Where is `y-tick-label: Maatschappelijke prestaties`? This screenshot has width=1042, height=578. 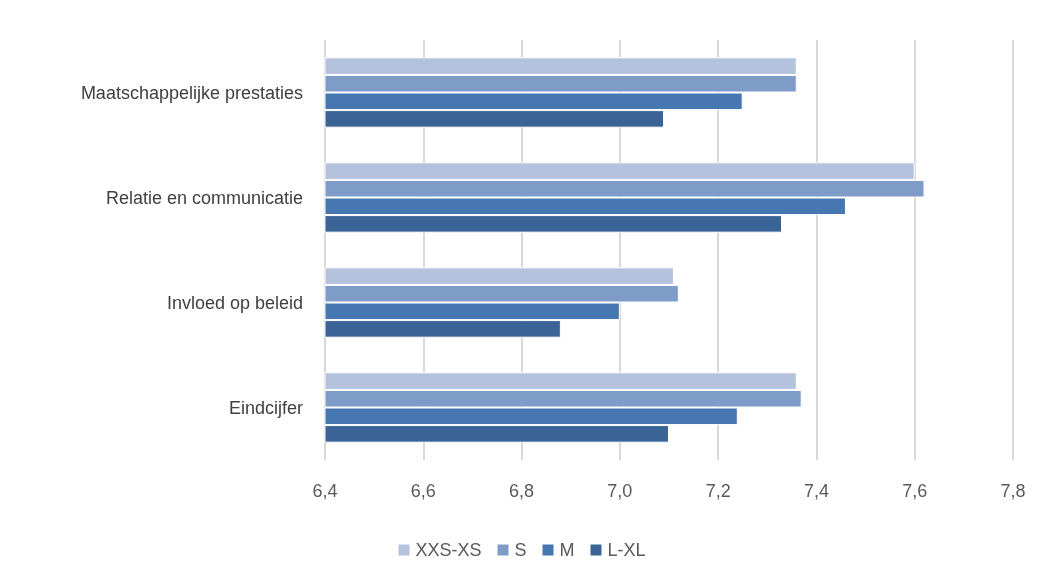 y-tick-label: Maatschappelijke prestaties is located at coordinates (191, 92).